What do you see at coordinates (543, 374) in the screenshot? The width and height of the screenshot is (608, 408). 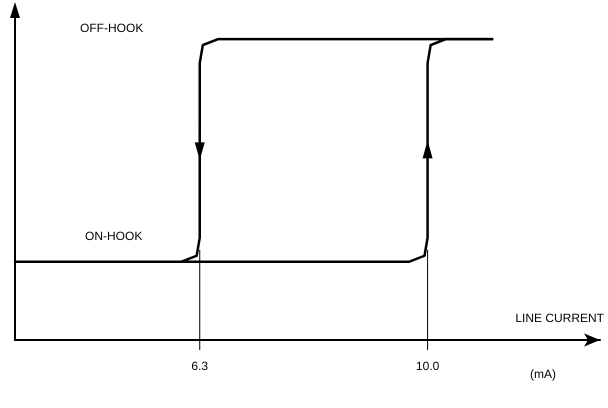 I see `text: (mA)` at bounding box center [543, 374].